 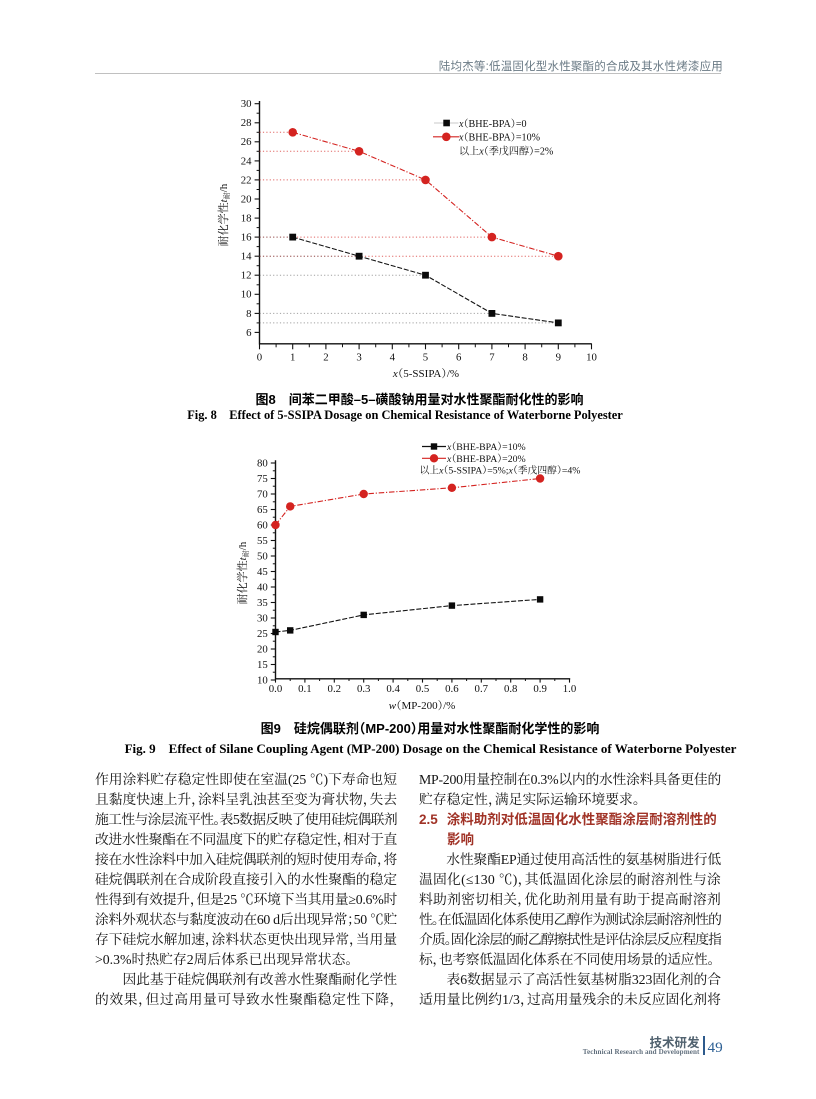 What do you see at coordinates (262, 572) in the screenshot?
I see `svg-text: 45` at bounding box center [262, 572].